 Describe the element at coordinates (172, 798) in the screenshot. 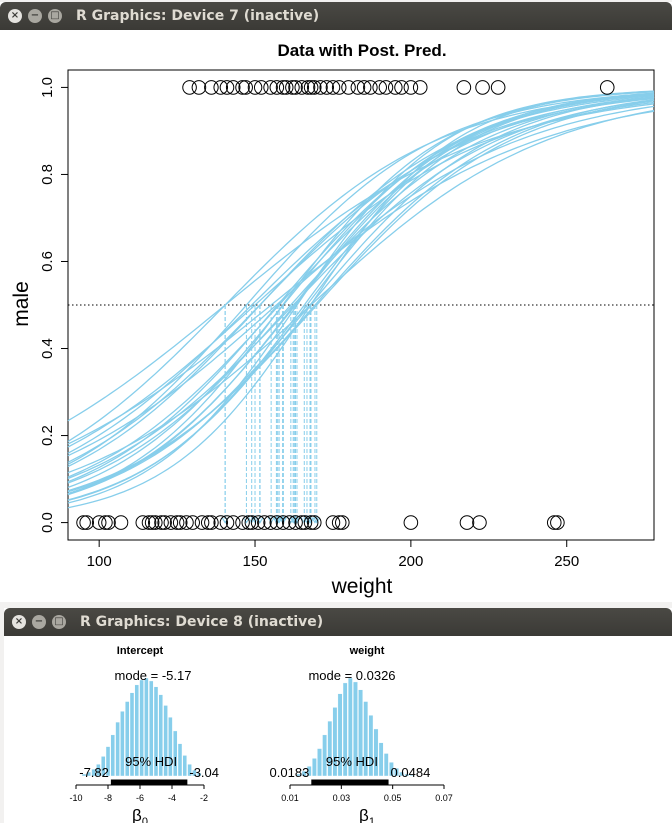

I see `x-tick-label: -4` at that location.